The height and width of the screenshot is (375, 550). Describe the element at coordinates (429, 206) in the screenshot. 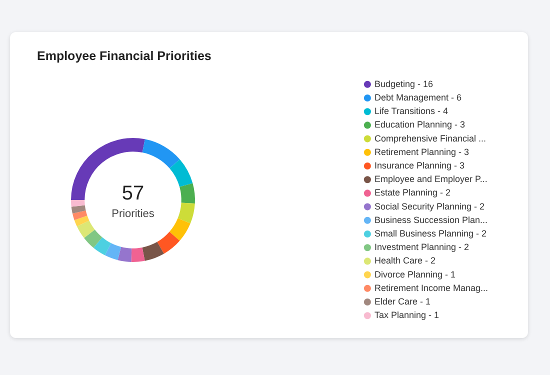

I see `legend-label: Social Security Planning - 2` at that location.